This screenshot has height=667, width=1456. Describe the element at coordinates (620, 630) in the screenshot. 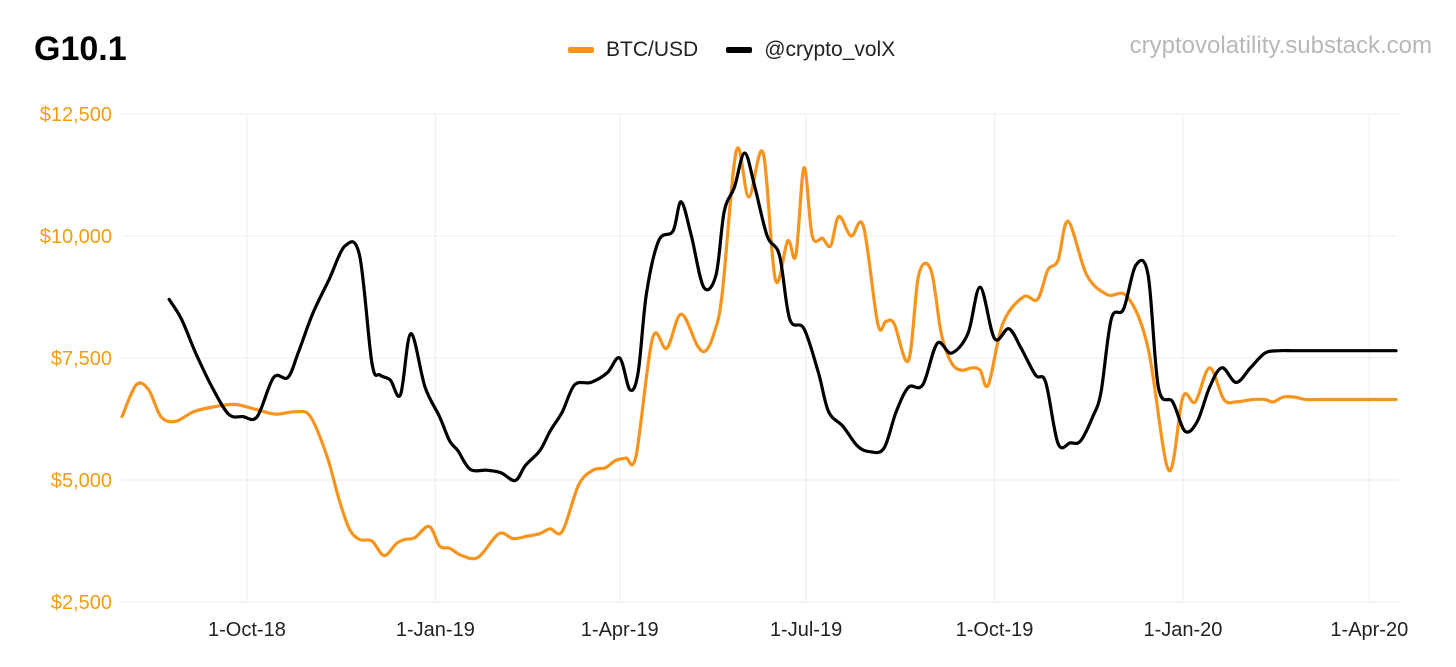

I see `x-tick-label: 1-Apr-19` at that location.